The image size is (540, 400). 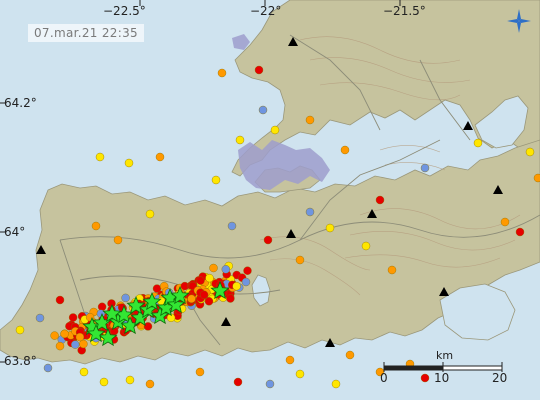 What do you see at coordinates (86, 33) in the screenshot?
I see `timestamp-label: 07.mar.21 22:35` at bounding box center [86, 33].